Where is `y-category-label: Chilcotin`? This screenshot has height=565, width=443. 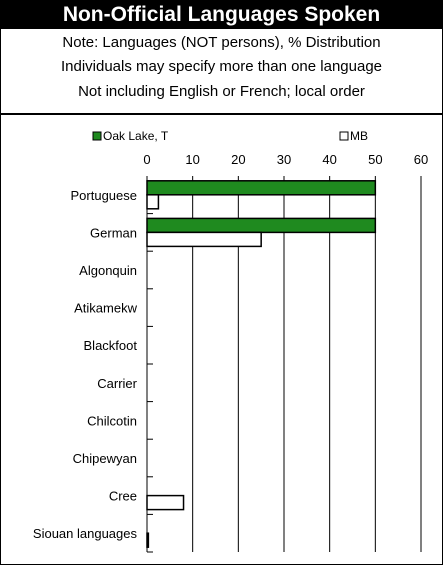
y-category-label: Chilcotin is located at coordinates (112, 420).